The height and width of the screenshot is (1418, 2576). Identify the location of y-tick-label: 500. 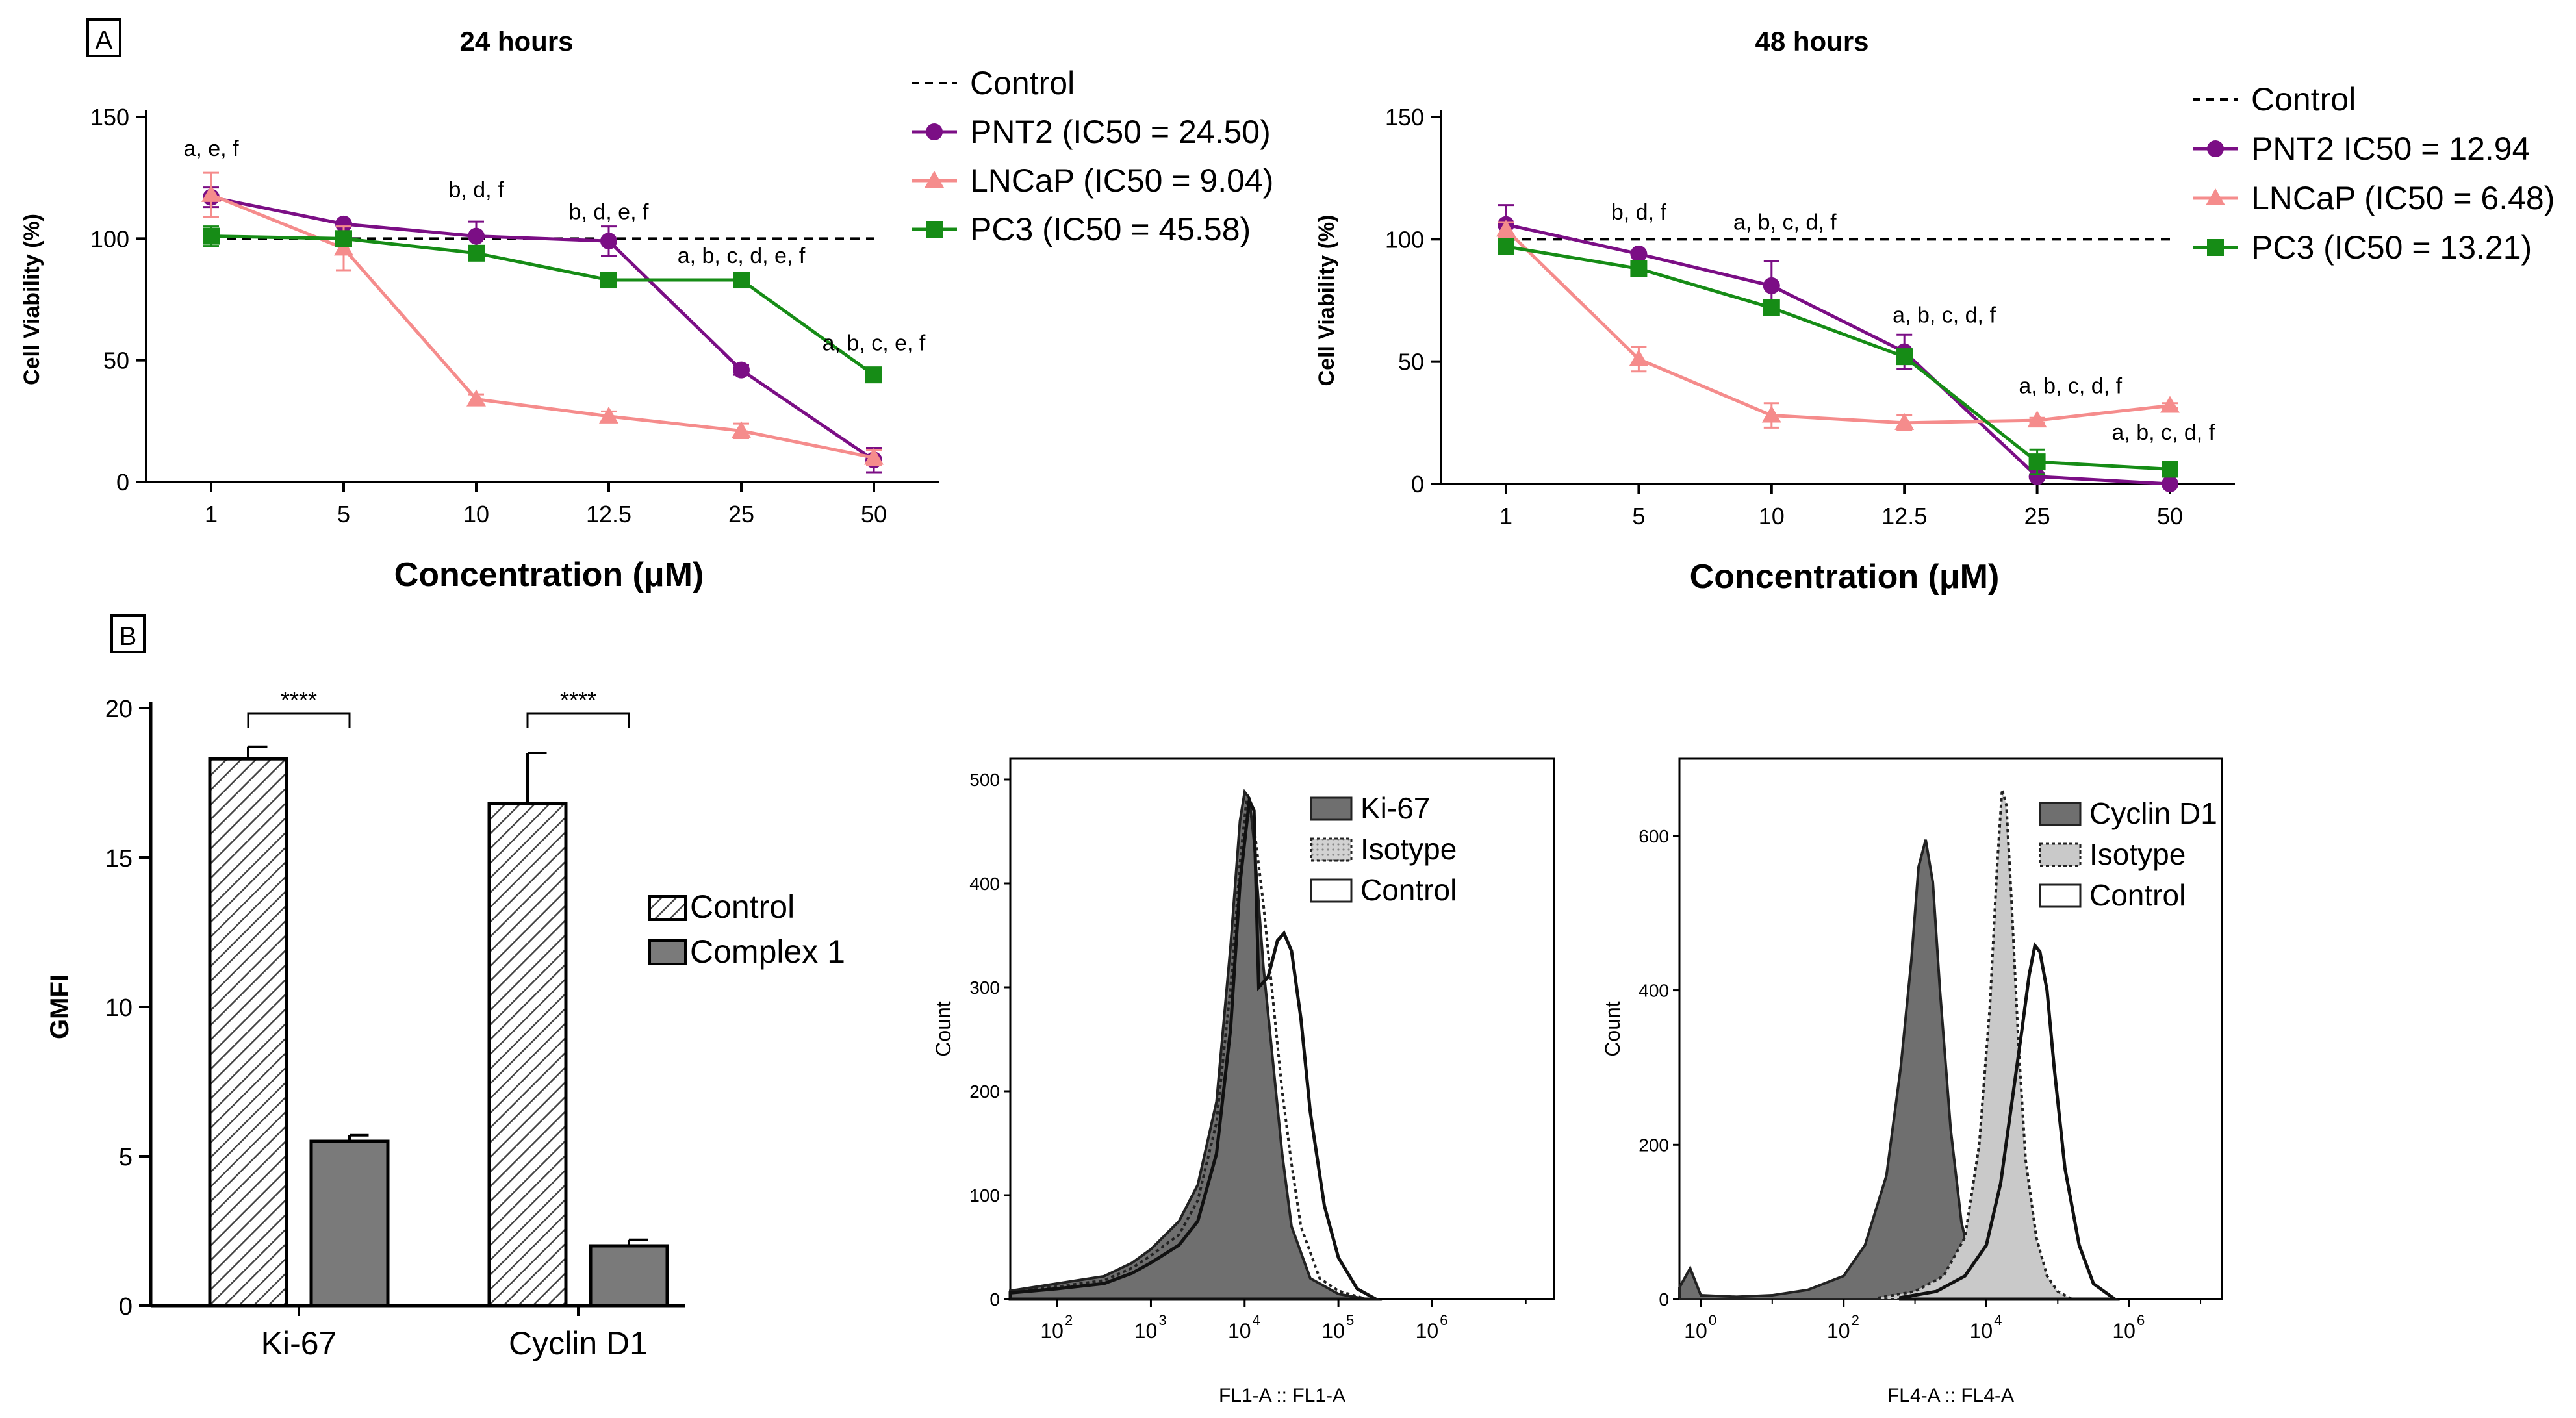
(984, 780).